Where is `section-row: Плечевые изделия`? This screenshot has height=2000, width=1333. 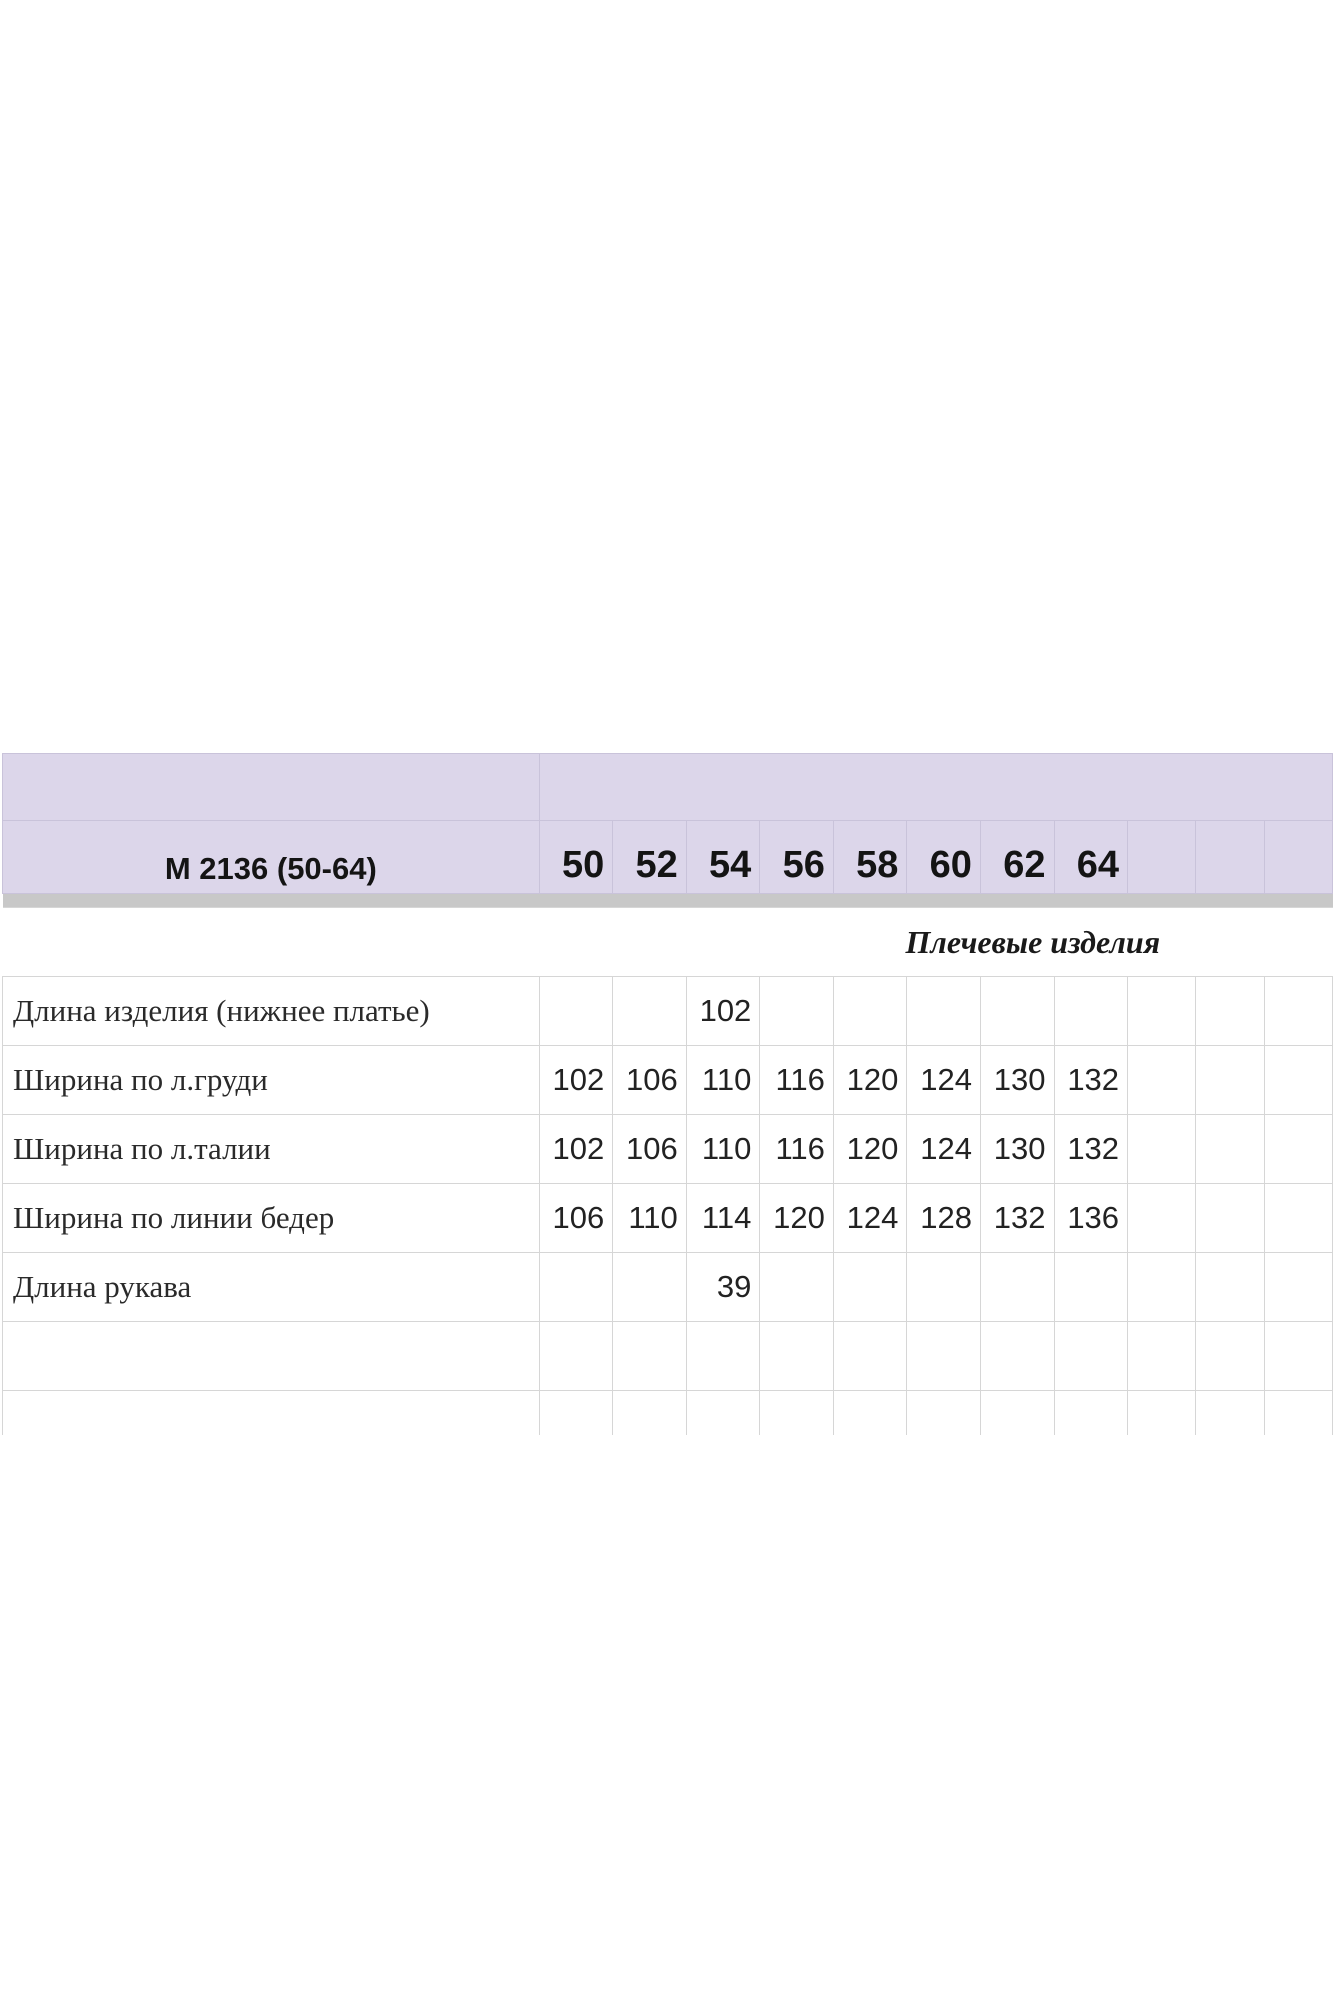 section-row: Плечевые изделия is located at coordinates (667, 942).